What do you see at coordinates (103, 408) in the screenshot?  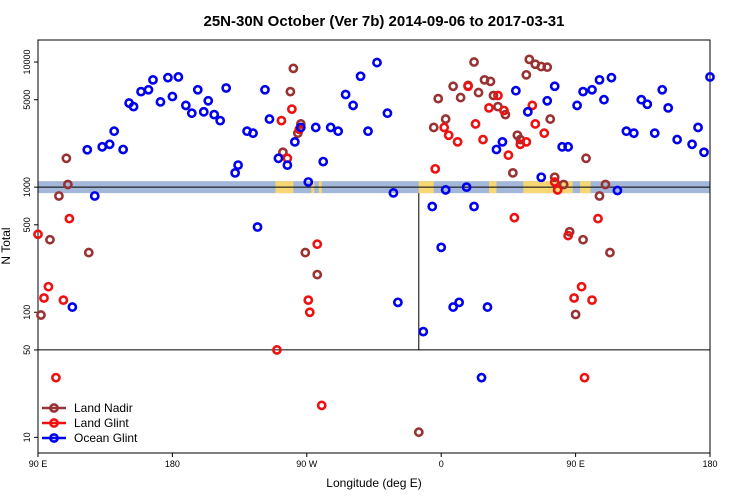 I see `legend-label: Land Nadir` at bounding box center [103, 408].